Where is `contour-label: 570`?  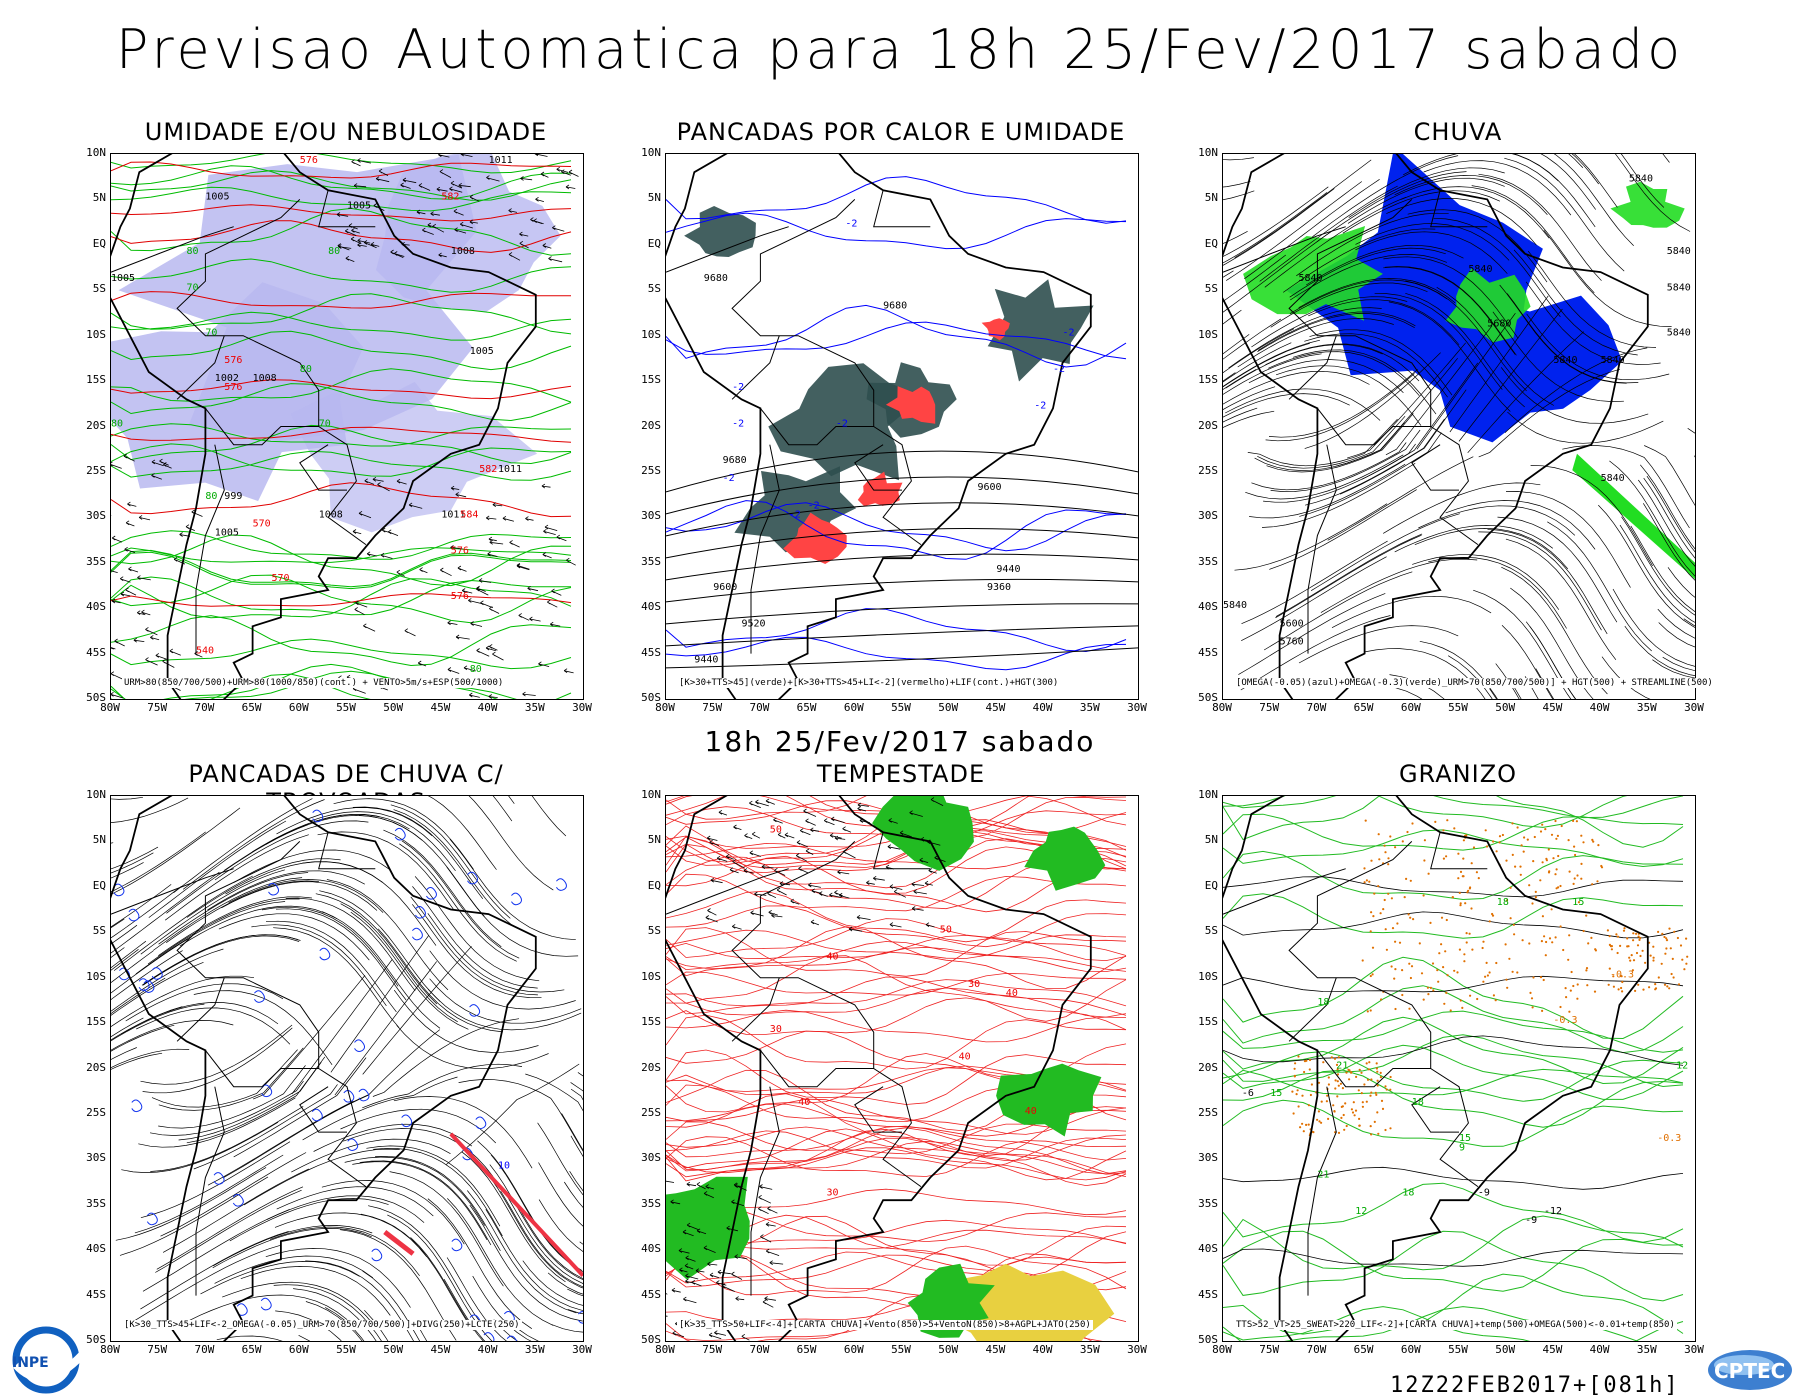
contour-label: 570 is located at coordinates (281, 578).